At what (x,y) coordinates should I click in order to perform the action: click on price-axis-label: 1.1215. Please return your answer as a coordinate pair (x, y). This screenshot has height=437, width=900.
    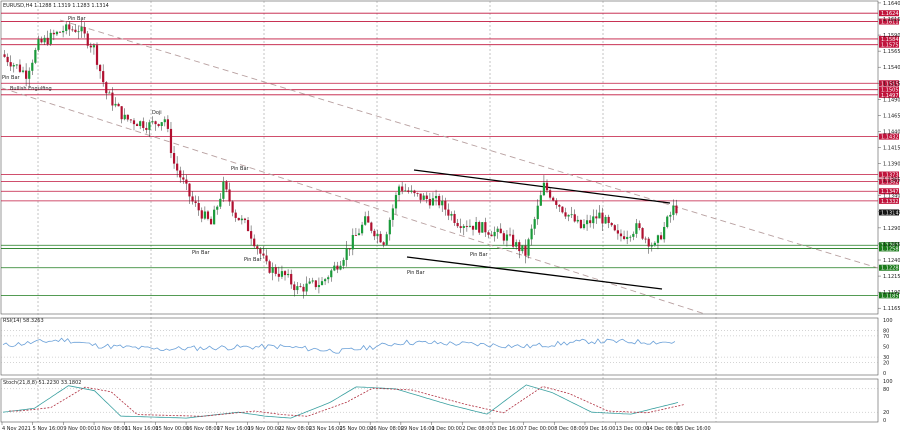
    Looking at the image, I should click on (891, 277).